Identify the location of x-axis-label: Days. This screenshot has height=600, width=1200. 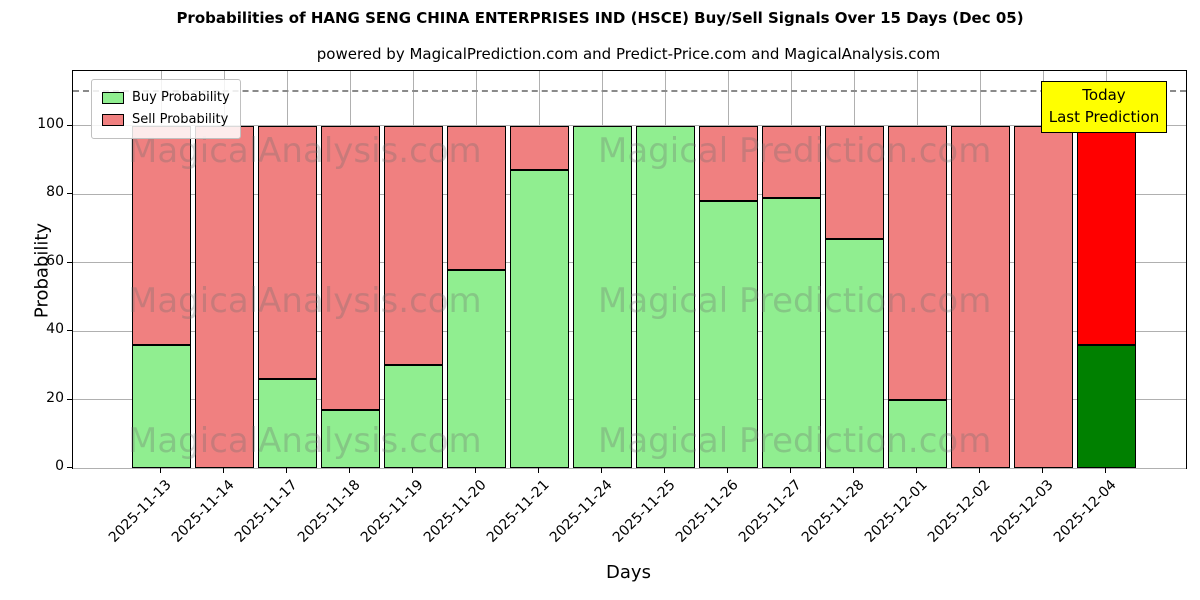
(628, 572).